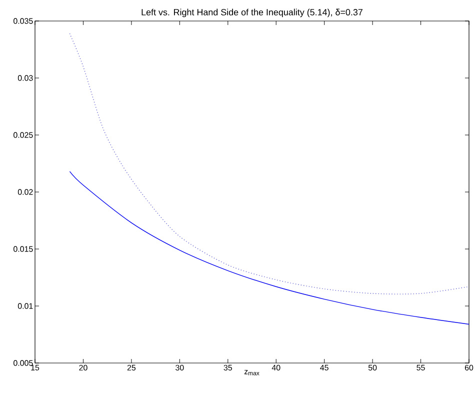 The image size is (475, 396). What do you see at coordinates (252, 13) in the screenshot?
I see `chart-title: Left vs. Right Hand Side of the Inequality (5.14), δ=0.37` at bounding box center [252, 13].